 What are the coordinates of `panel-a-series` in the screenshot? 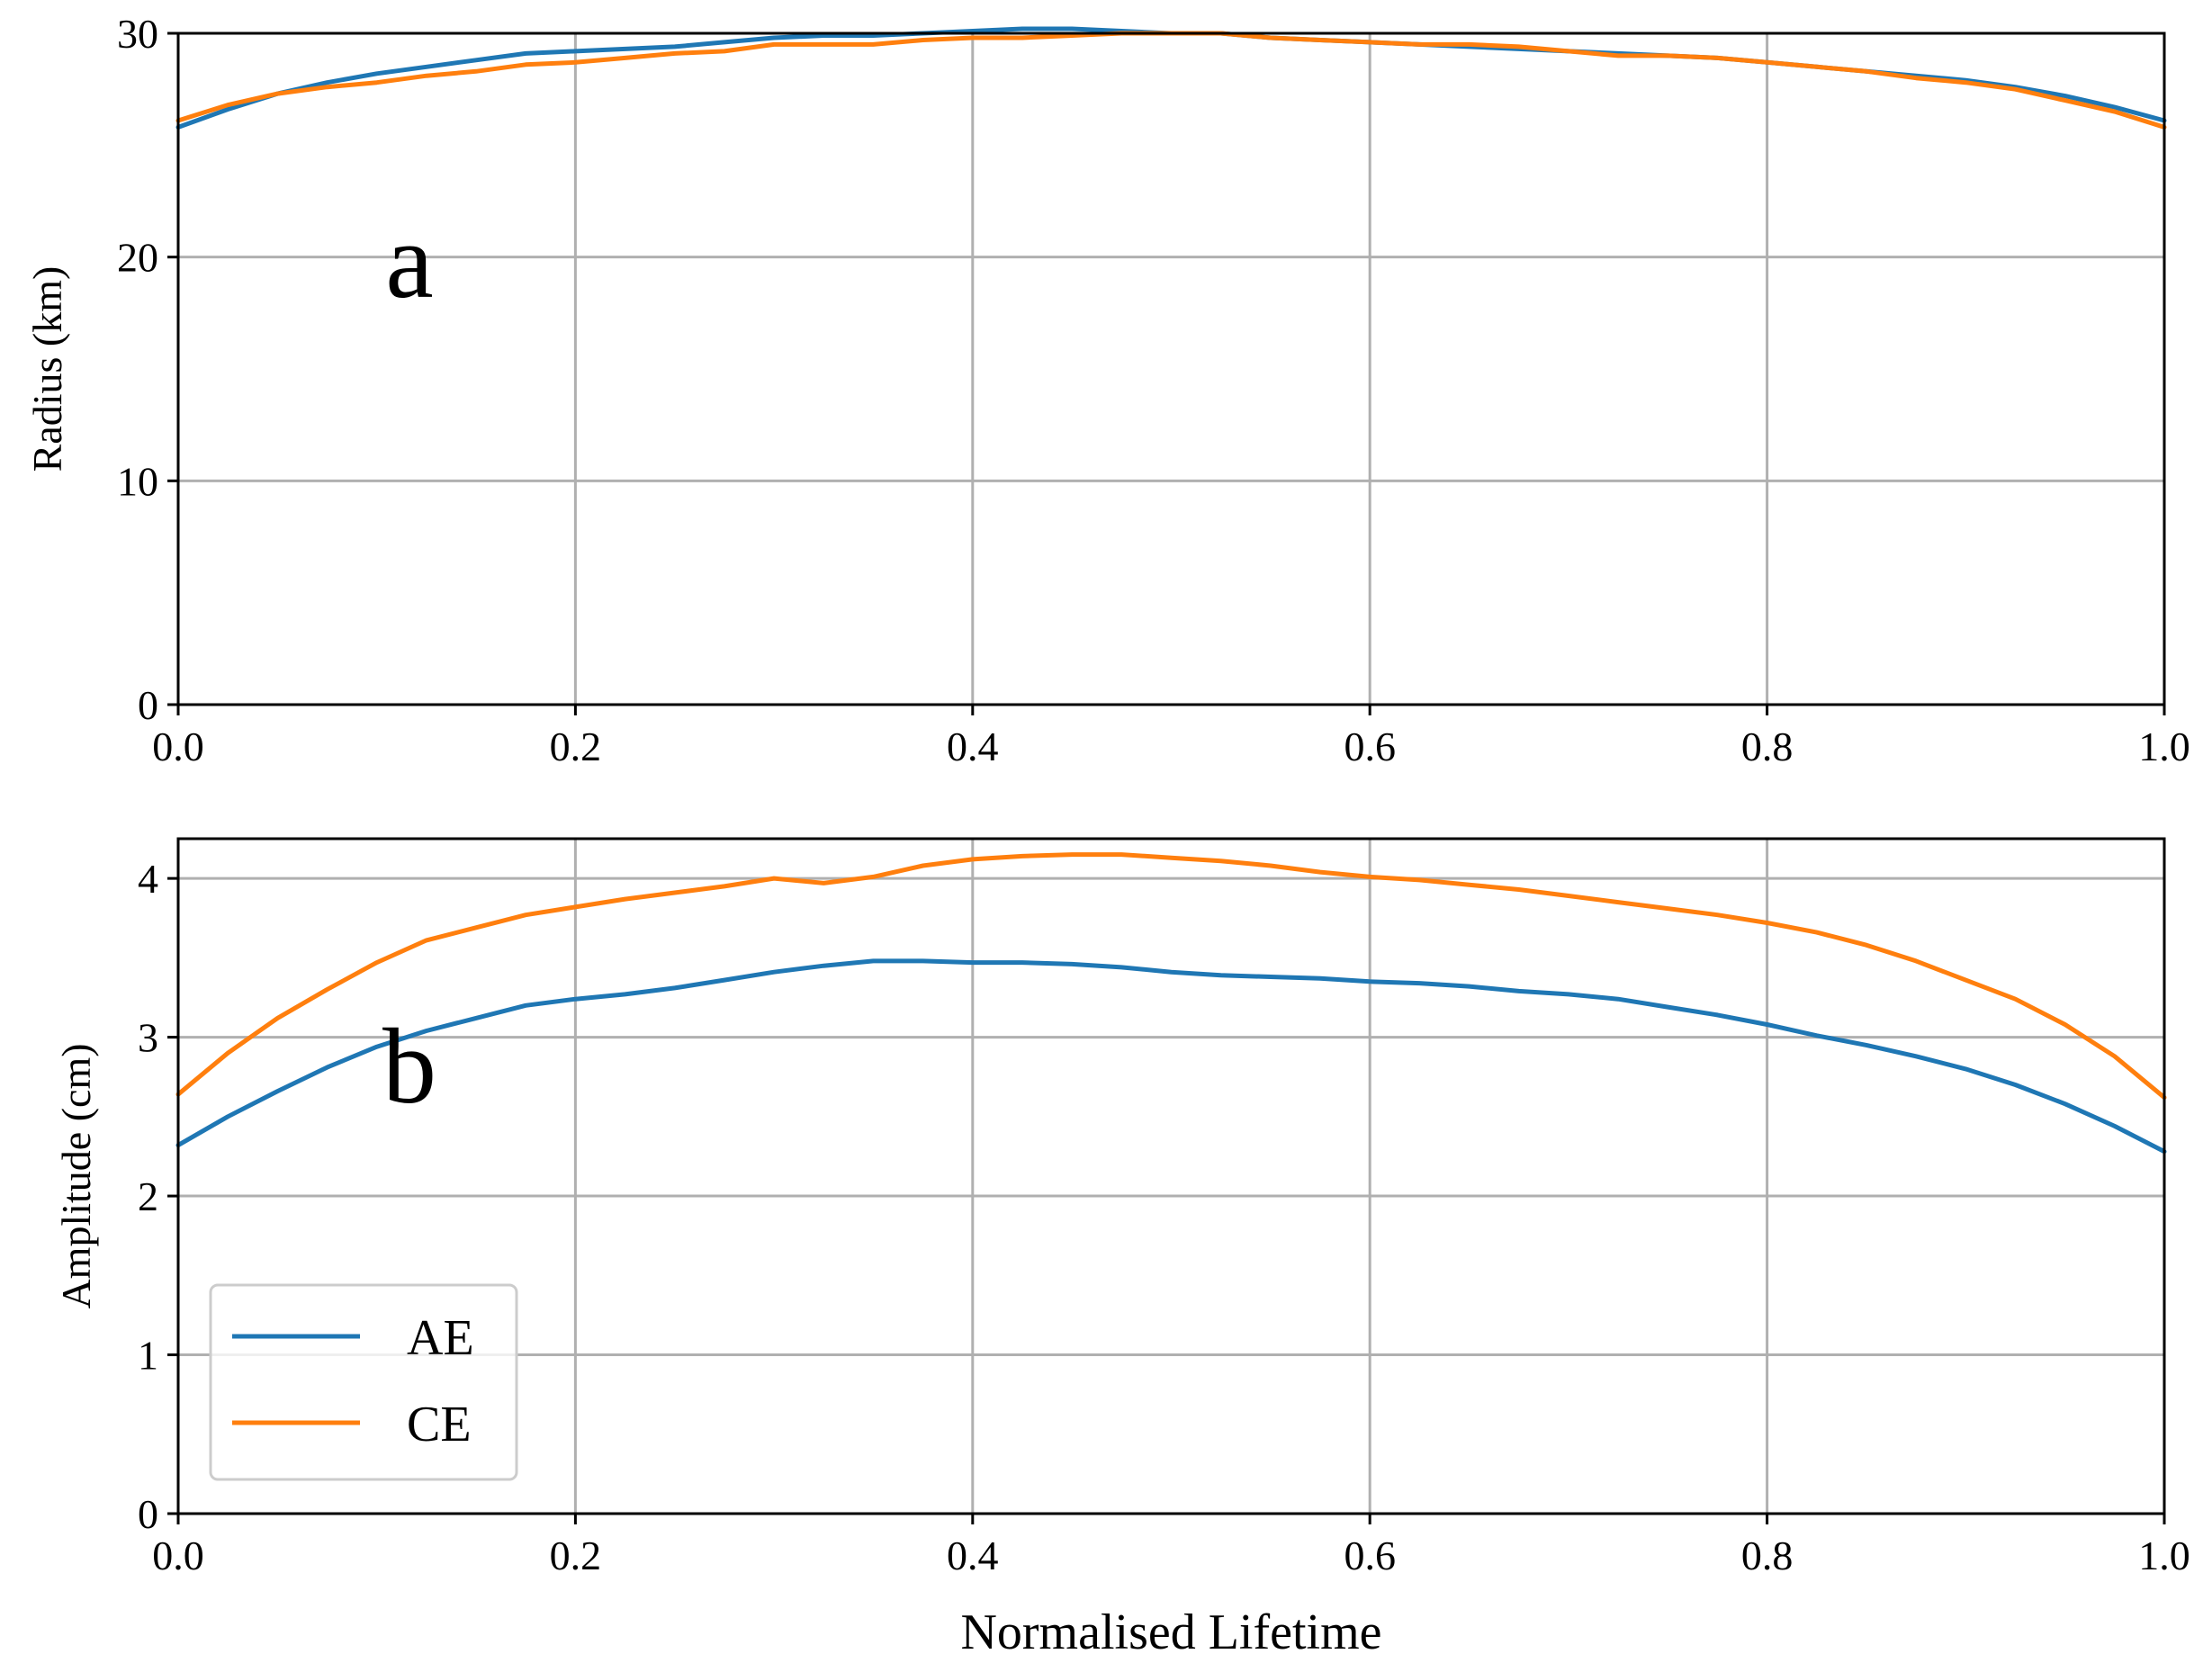 It's located at (1171, 78).